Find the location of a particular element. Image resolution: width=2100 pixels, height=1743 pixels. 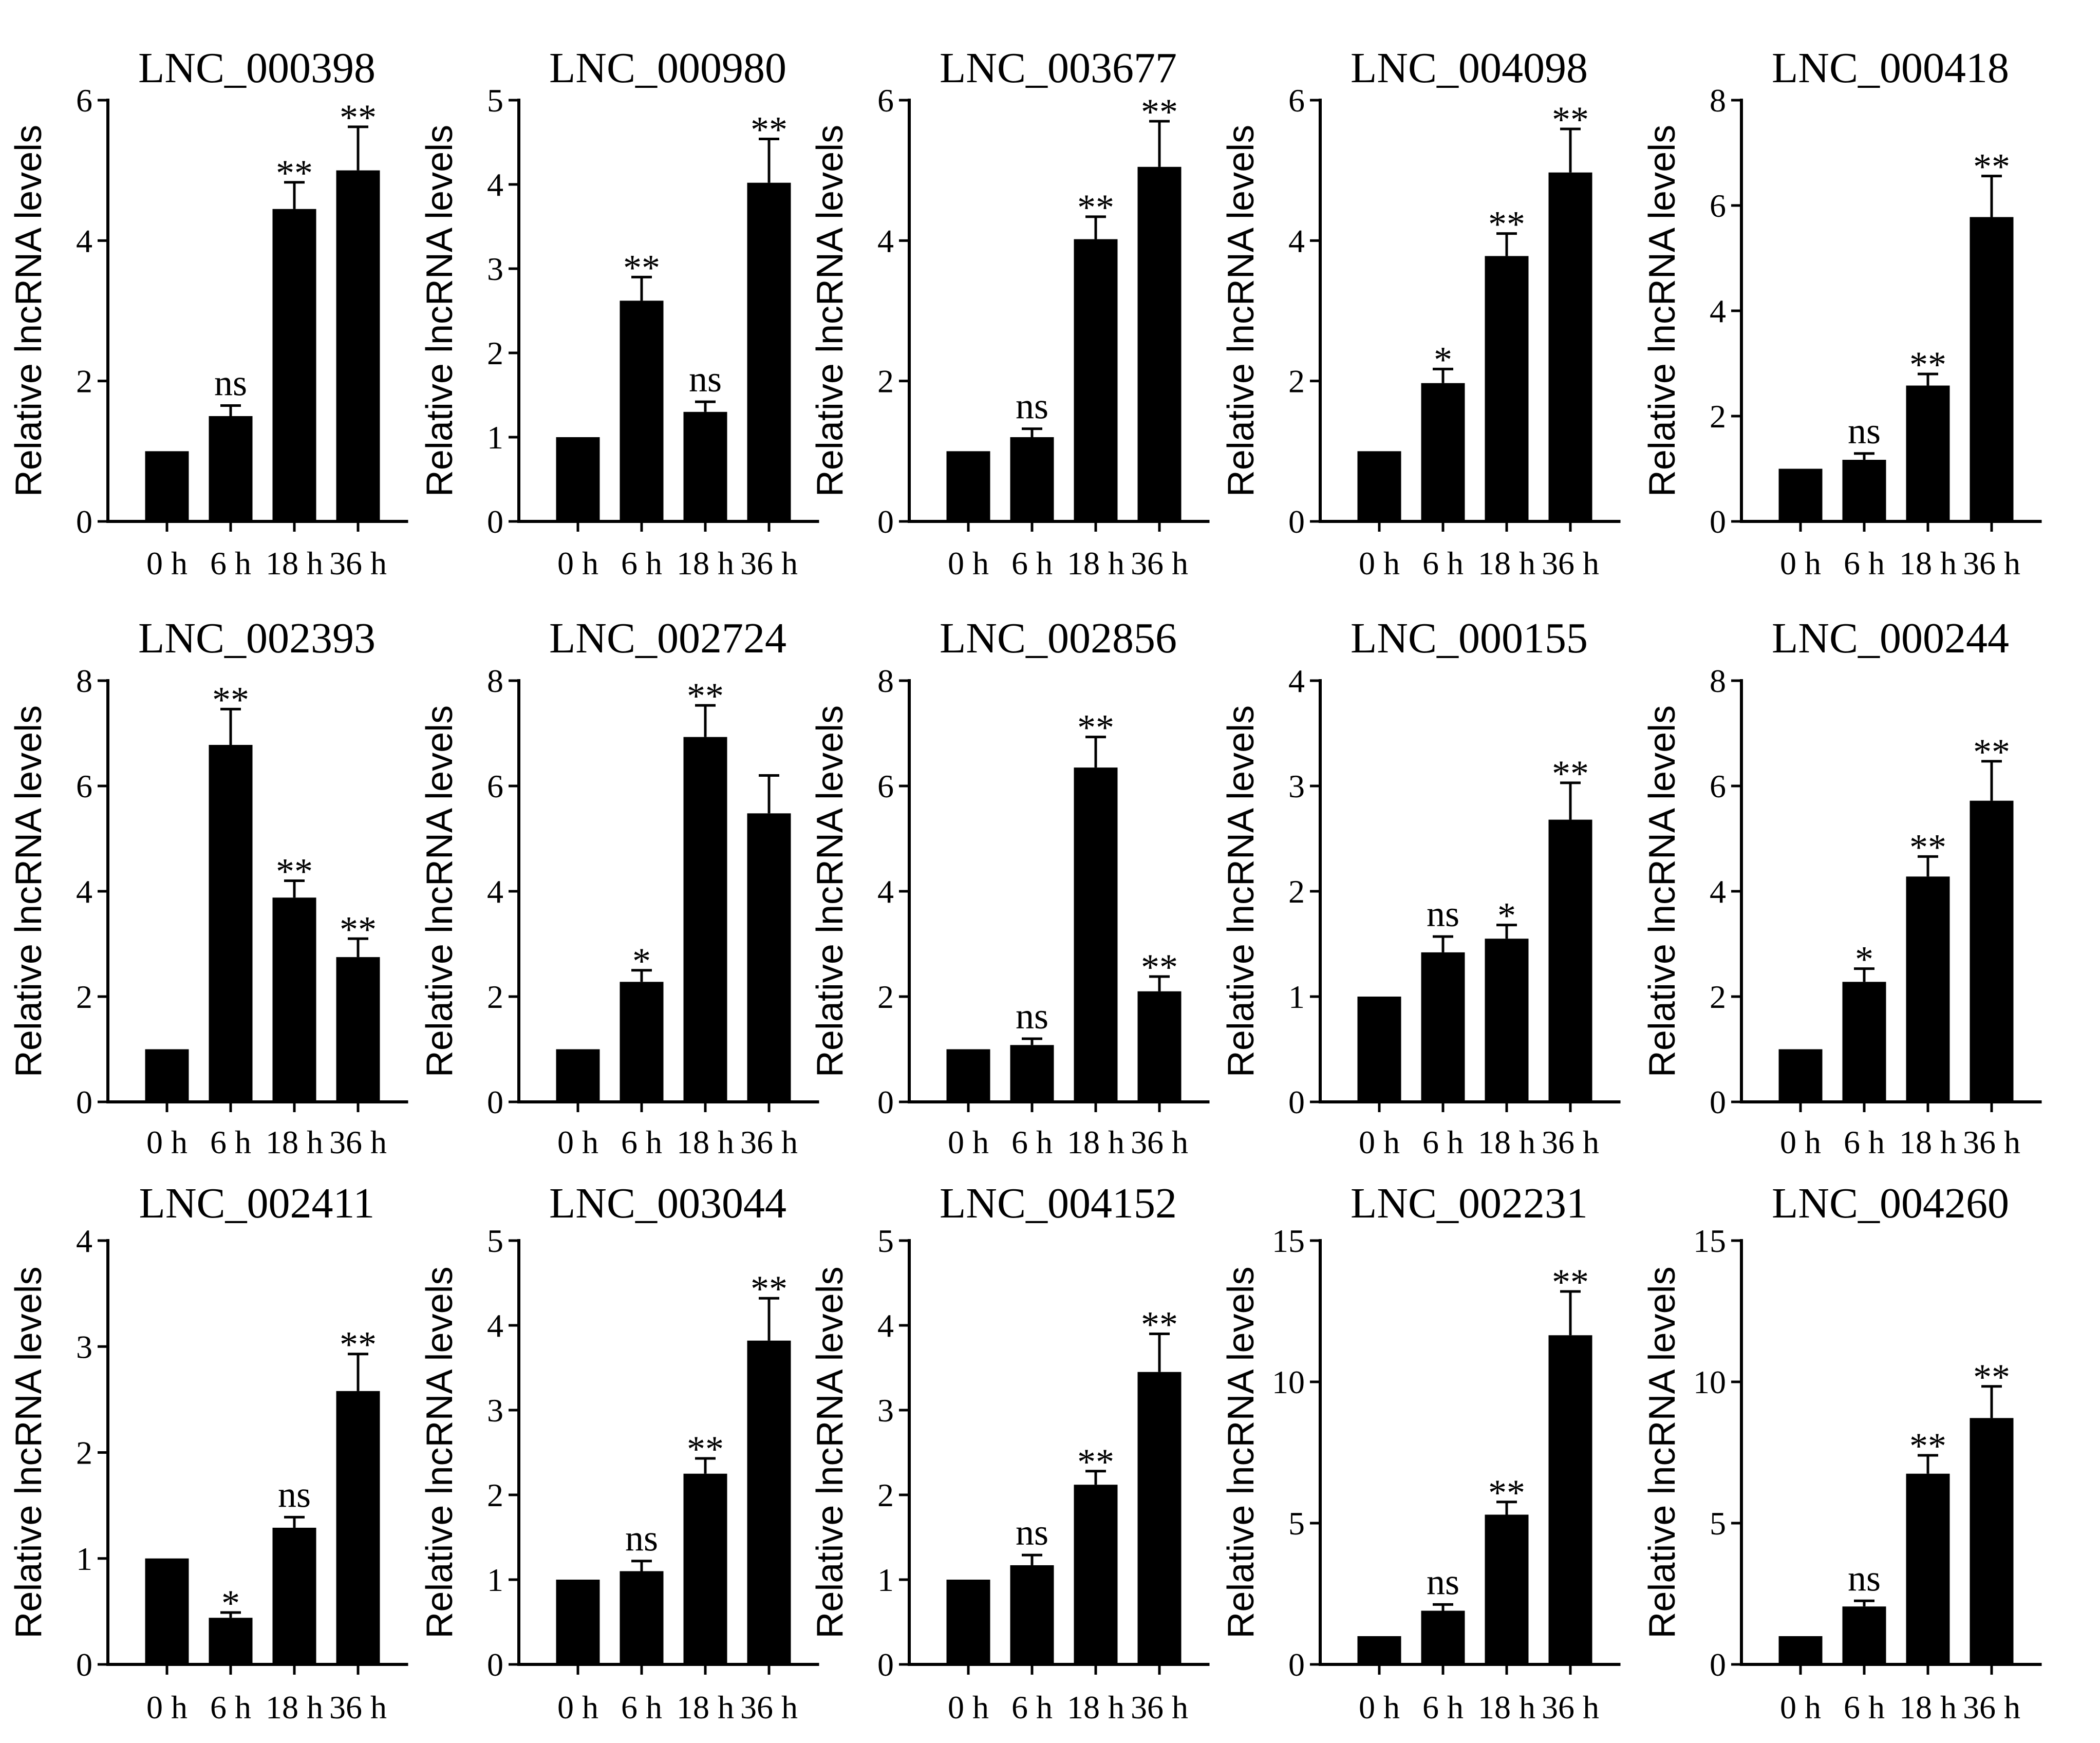

chart-title: LNC_000980 is located at coordinates (668, 68).